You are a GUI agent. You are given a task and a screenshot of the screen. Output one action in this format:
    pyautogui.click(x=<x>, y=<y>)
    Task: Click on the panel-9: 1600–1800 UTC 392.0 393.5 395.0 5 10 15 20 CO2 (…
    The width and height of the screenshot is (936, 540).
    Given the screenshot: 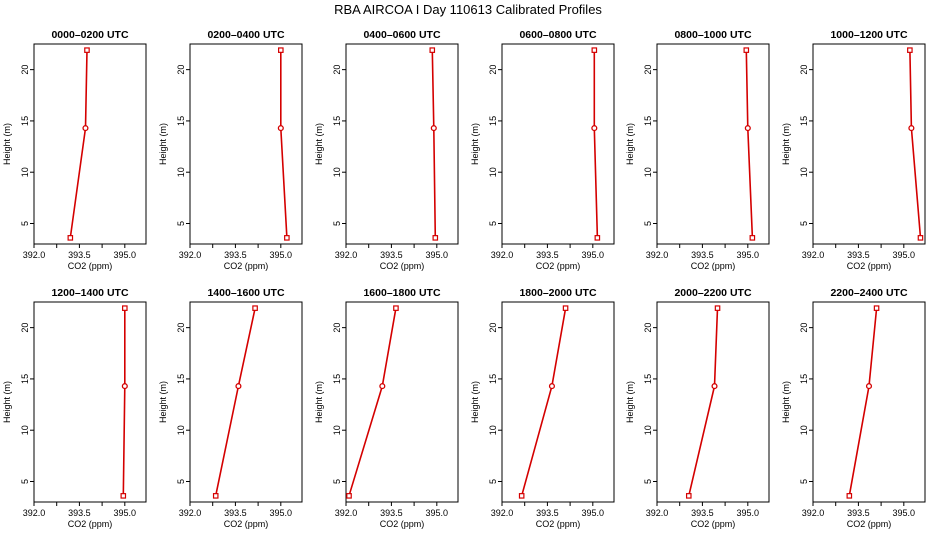 What is the action you would take?
    pyautogui.click(x=386, y=408)
    